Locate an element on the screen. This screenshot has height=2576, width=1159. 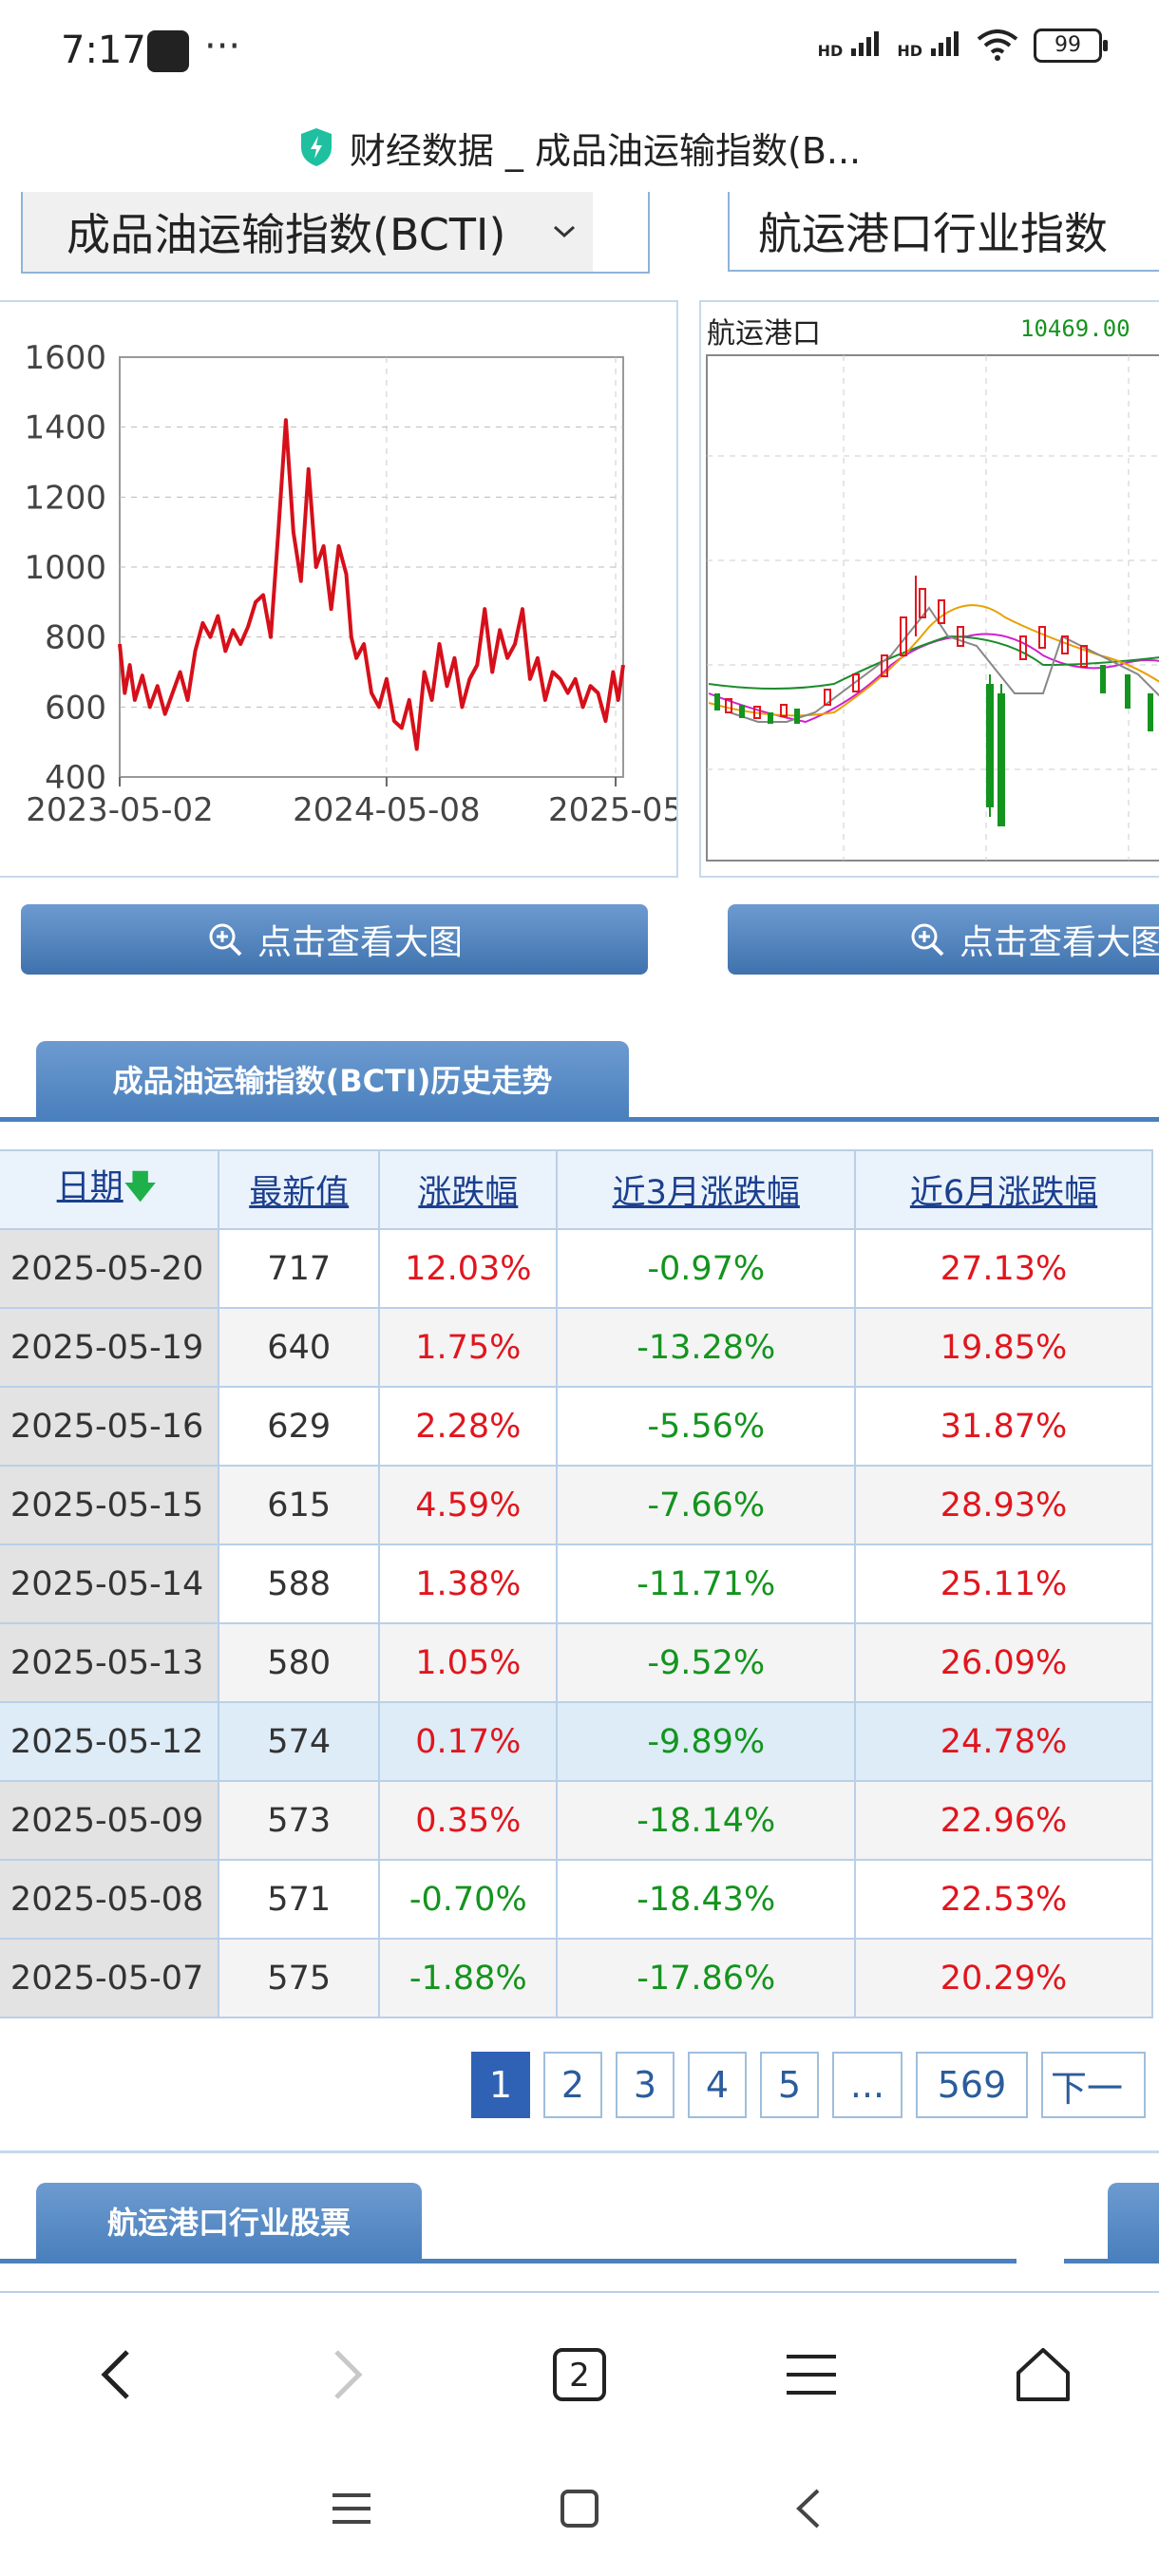
industry-index-dropdown: 航运港口行业指数 is located at coordinates (943, 232).